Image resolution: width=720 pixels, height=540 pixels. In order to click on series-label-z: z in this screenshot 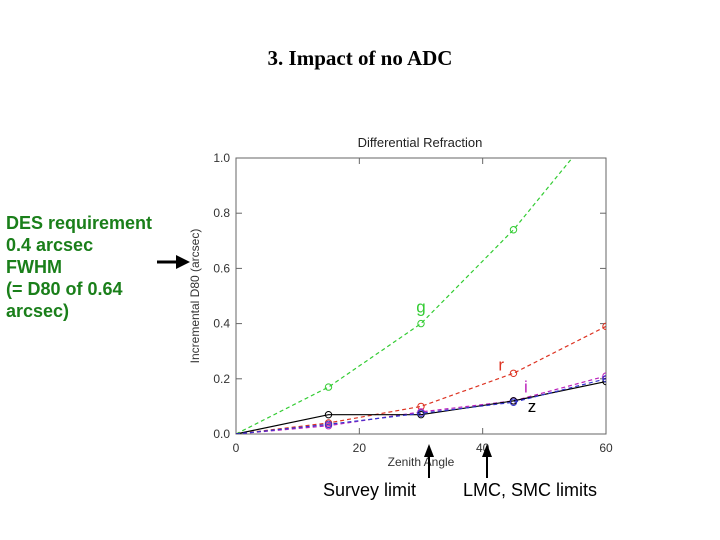, I will do `click(532, 406)`.